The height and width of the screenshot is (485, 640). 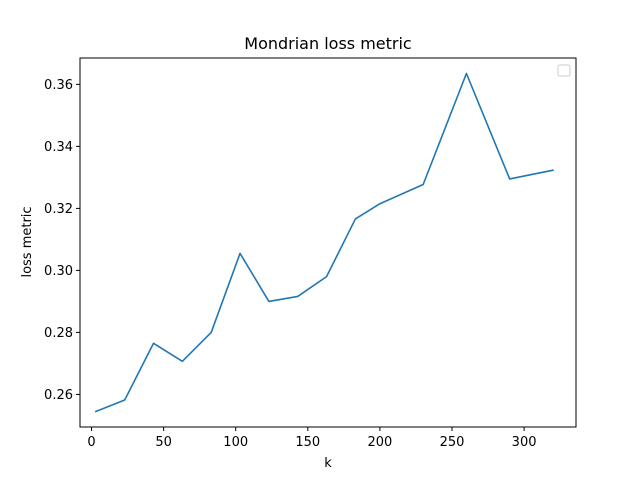 I want to click on x-tick-label: 0, so click(x=91, y=442).